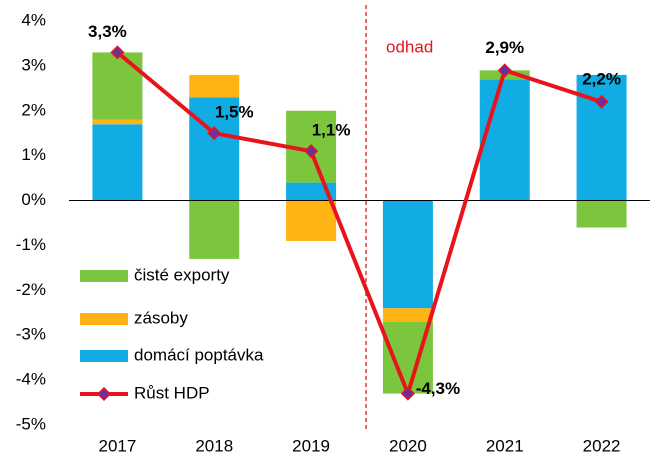  What do you see at coordinates (505, 445) in the screenshot?
I see `x-tick-label: 2021` at bounding box center [505, 445].